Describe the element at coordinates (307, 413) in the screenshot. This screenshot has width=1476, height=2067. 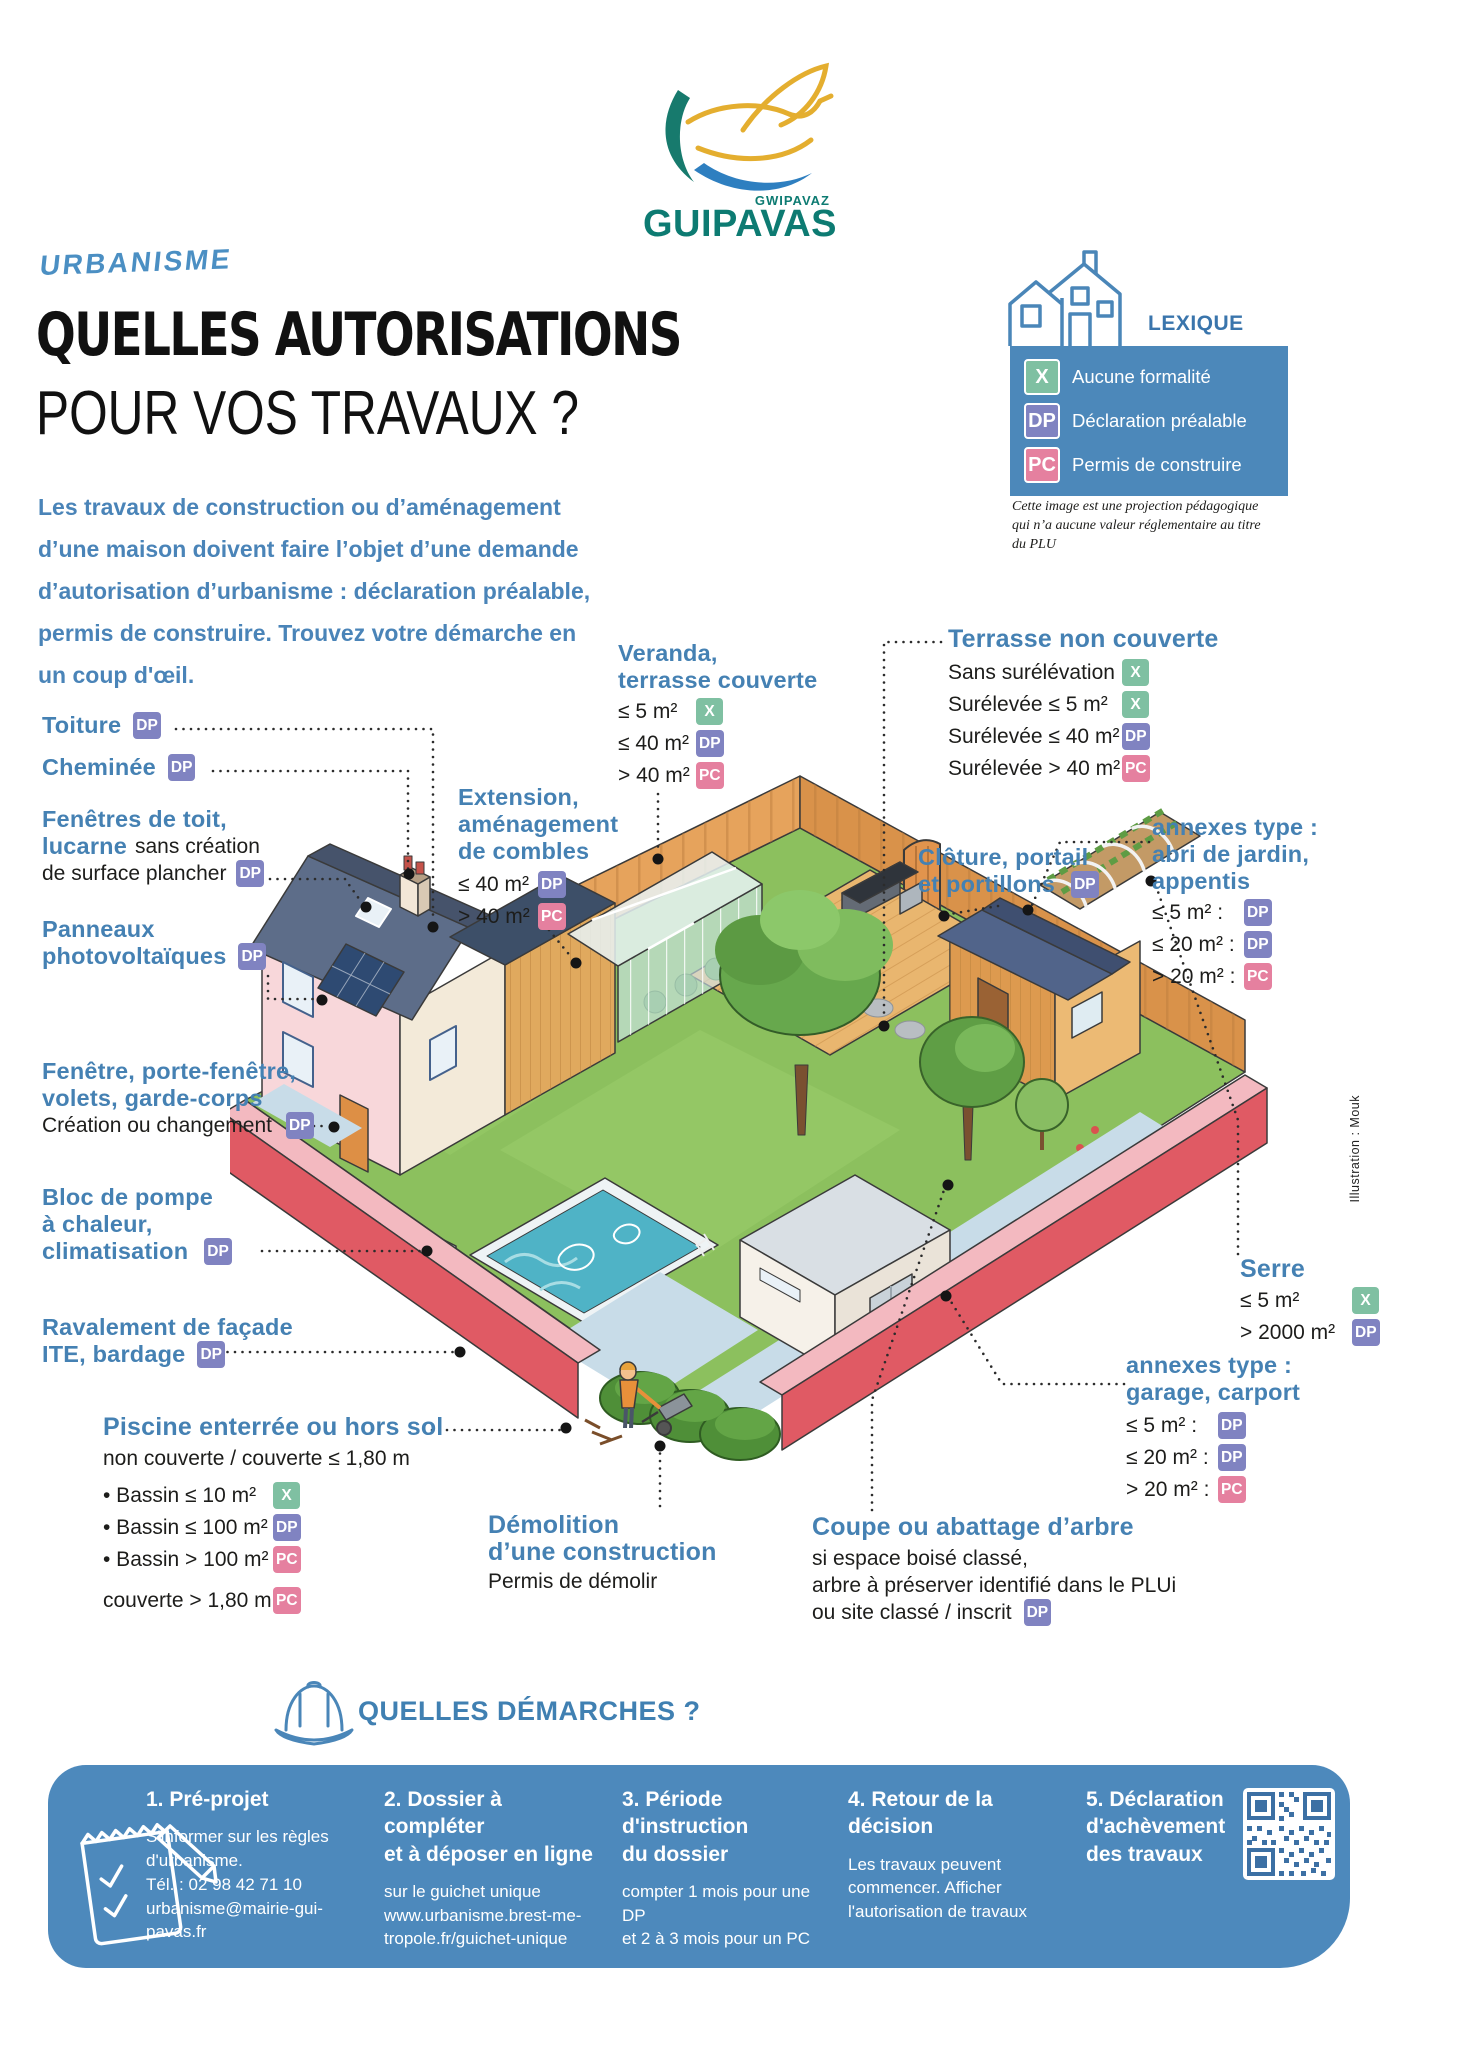
I see `page-title-line2: POUR VOS TRAVAUX ?` at that location.